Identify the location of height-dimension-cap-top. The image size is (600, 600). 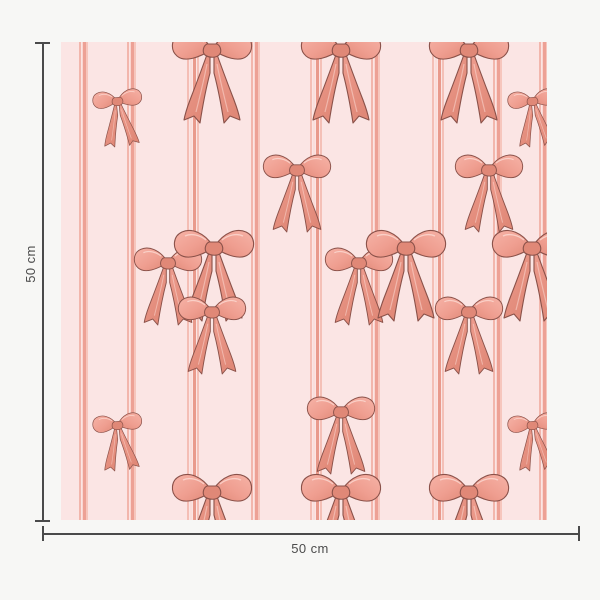
(42, 43).